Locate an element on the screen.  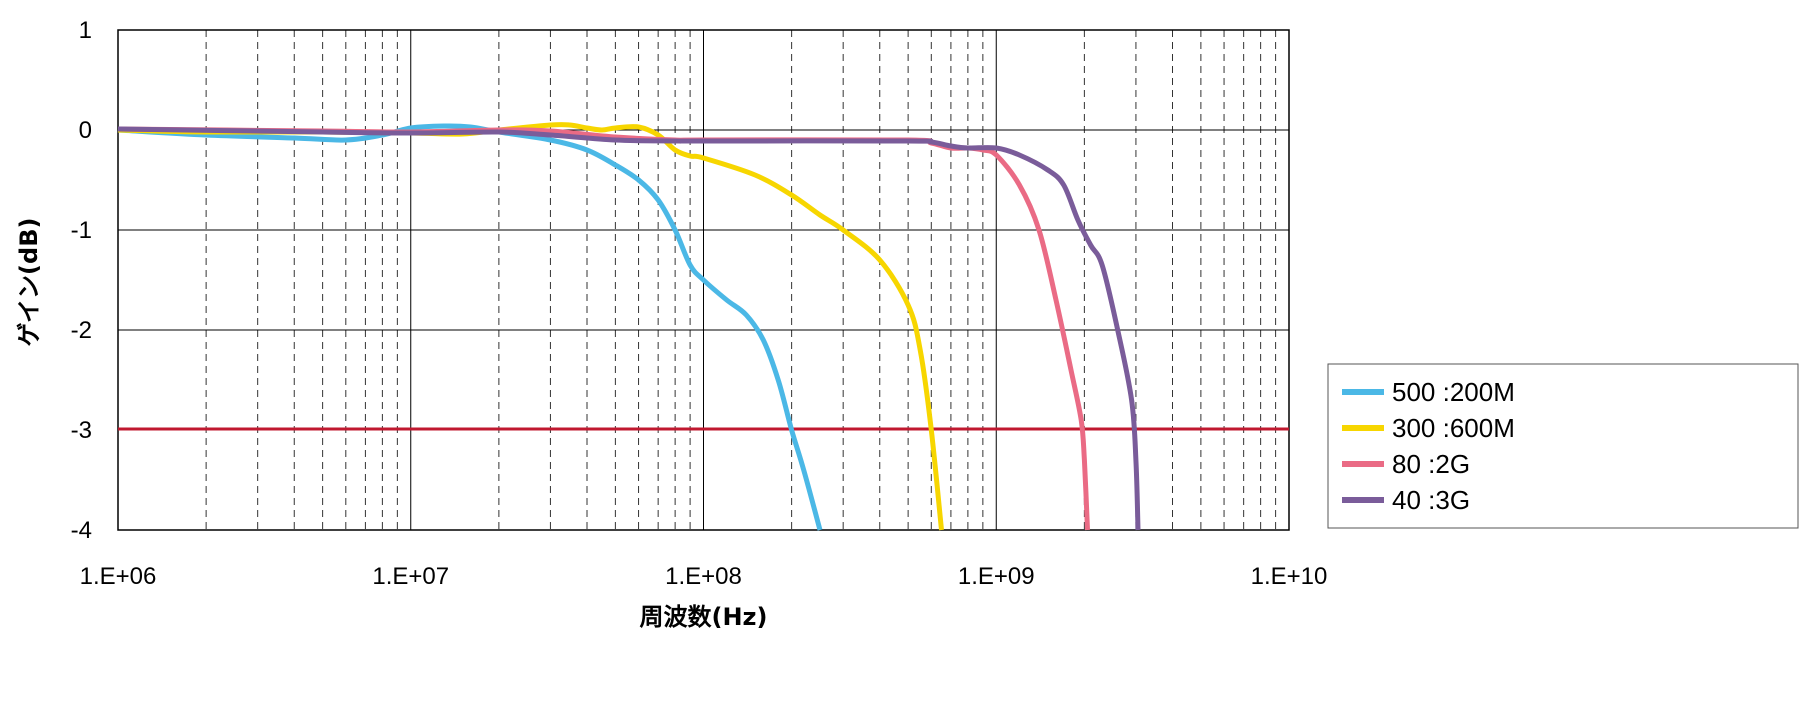
y-tick-label: -4 is located at coordinates (81, 530).